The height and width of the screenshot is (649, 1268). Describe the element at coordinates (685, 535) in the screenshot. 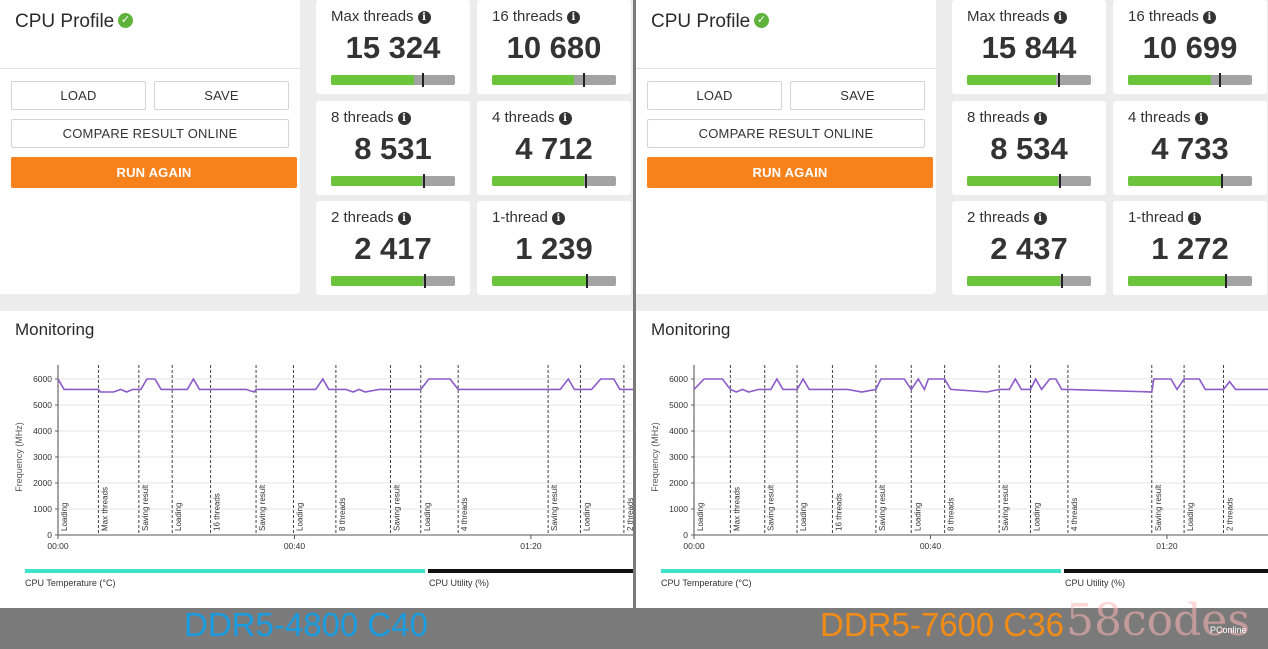

I see `y-tick-label: 0` at that location.